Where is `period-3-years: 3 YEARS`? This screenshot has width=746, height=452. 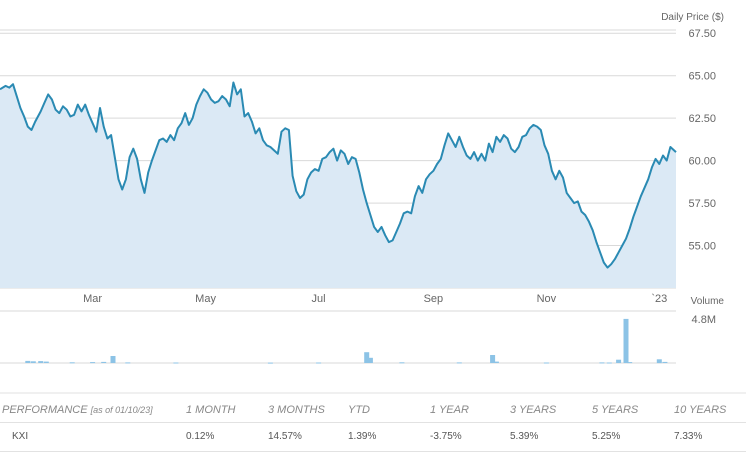 period-3-years: 3 YEARS is located at coordinates (533, 410).